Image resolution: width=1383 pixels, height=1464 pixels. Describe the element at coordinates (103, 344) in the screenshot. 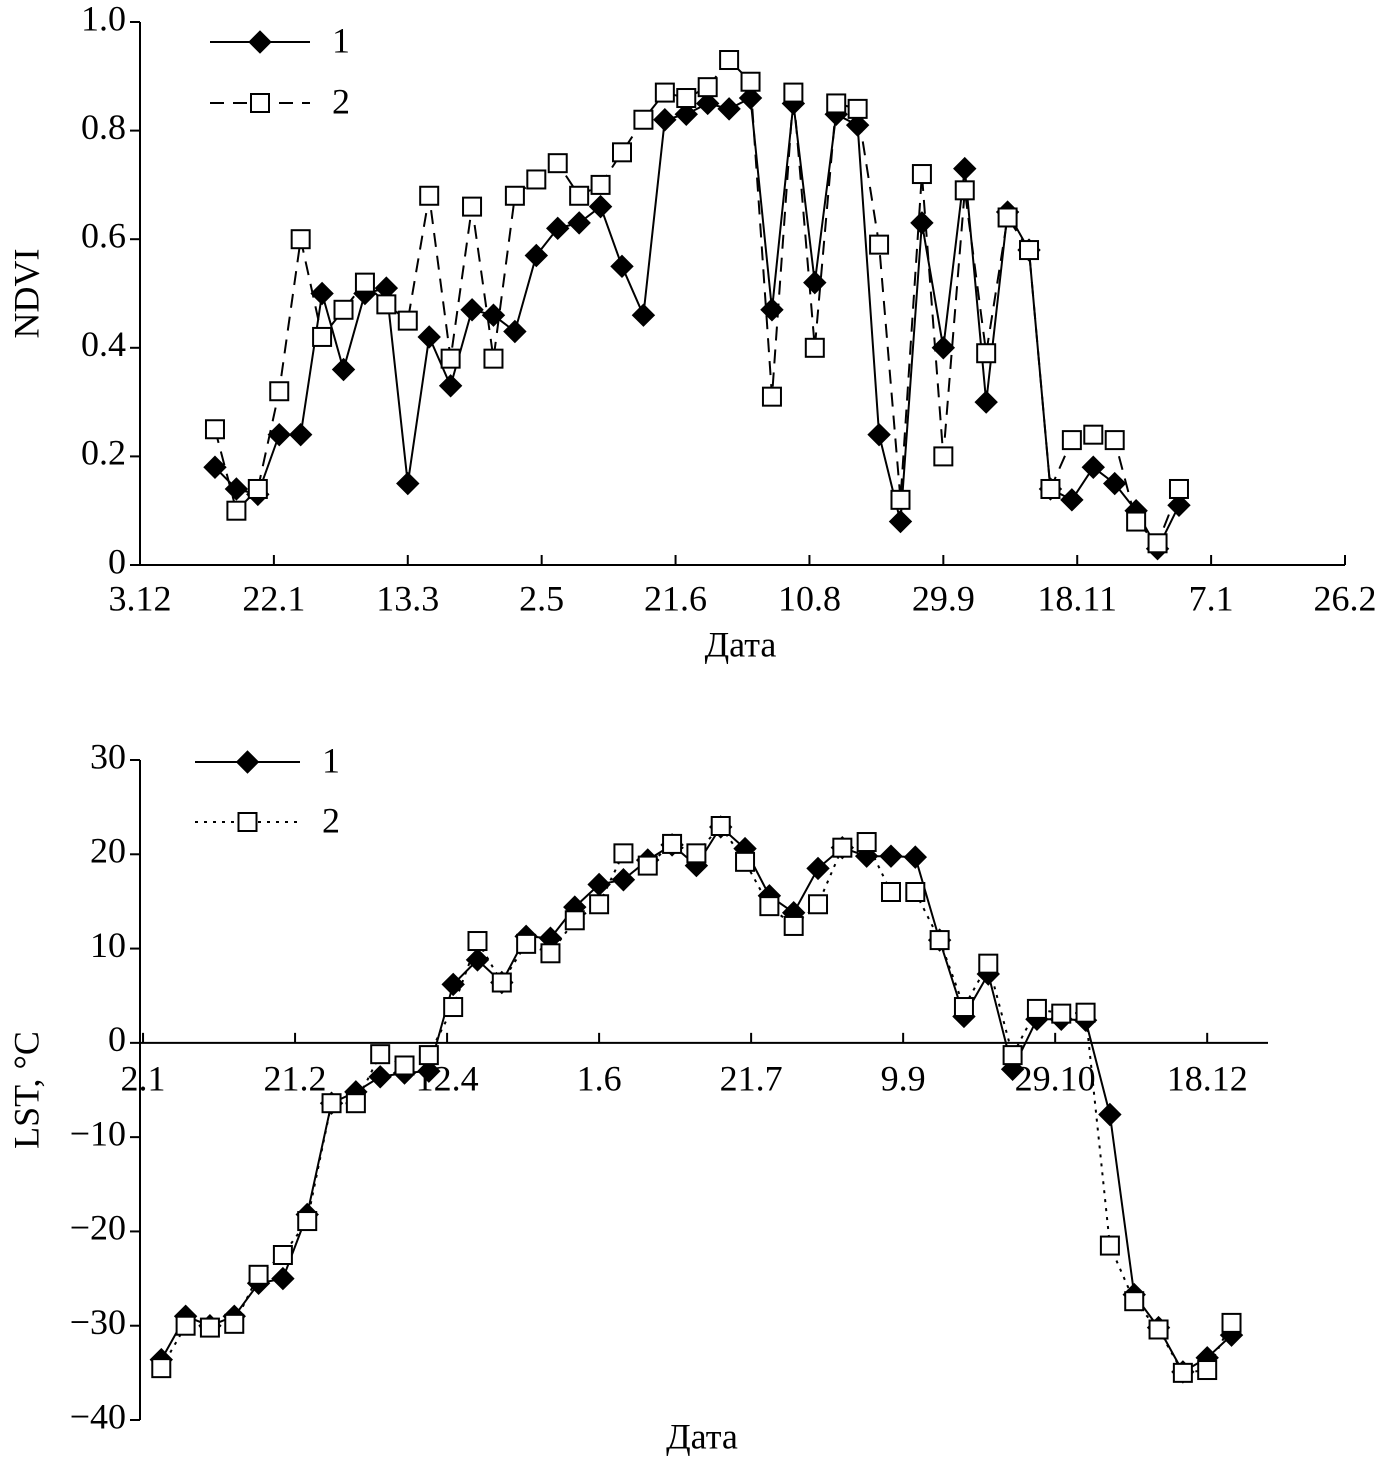

I see `y-tick-label: 0.4` at that location.